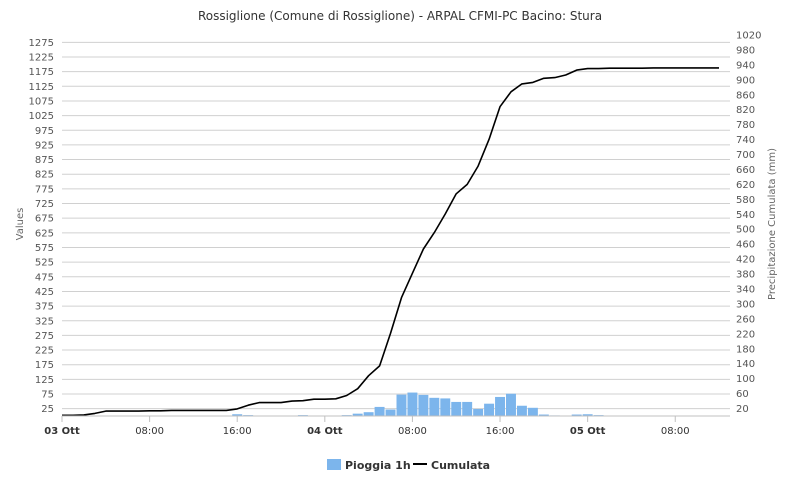 The width and height of the screenshot is (800, 484). I want to click on y-left-tick-label: 875, so click(44, 160).